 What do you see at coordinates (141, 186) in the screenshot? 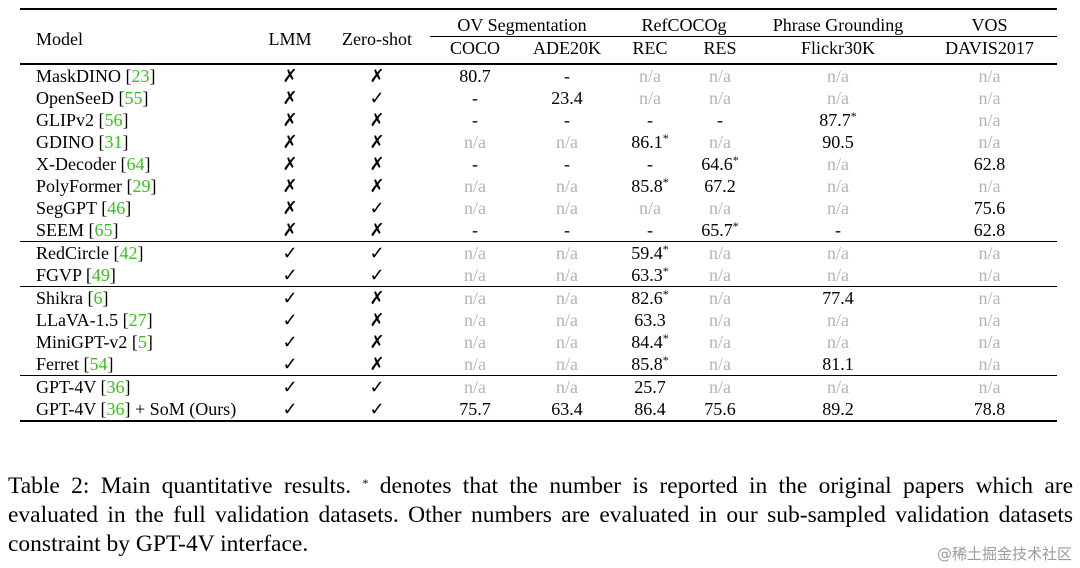
I see `citation-link: 29` at bounding box center [141, 186].